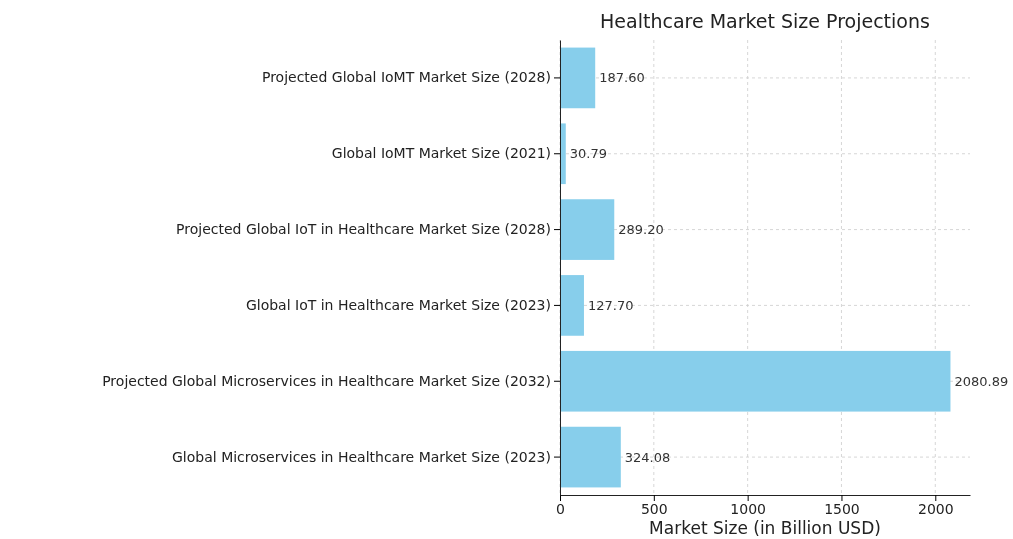 This screenshot has height=539, width=1013. Describe the element at coordinates (588, 154) in the screenshot. I see `data-label: 30.79` at that location.